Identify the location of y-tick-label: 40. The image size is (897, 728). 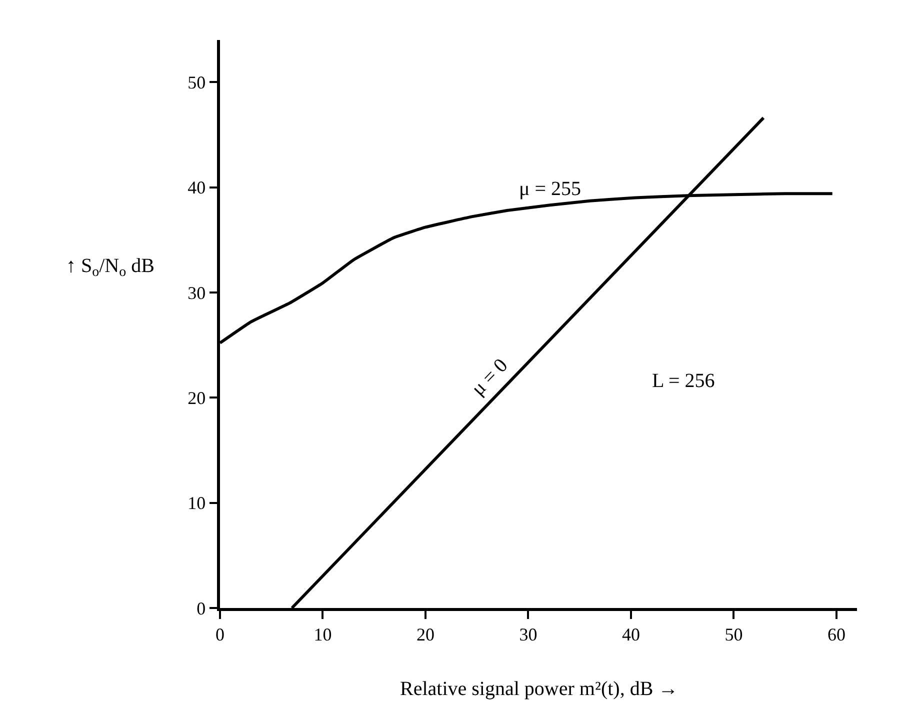
(197, 188).